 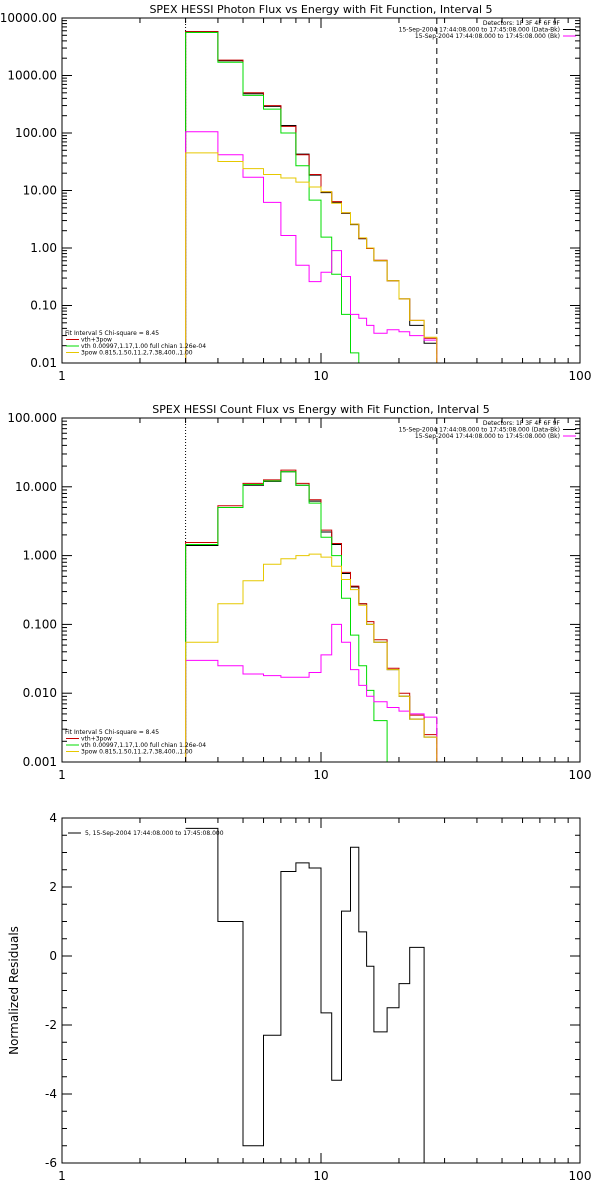 What do you see at coordinates (53, 887) in the screenshot?
I see `y-tick-label: 2` at bounding box center [53, 887].